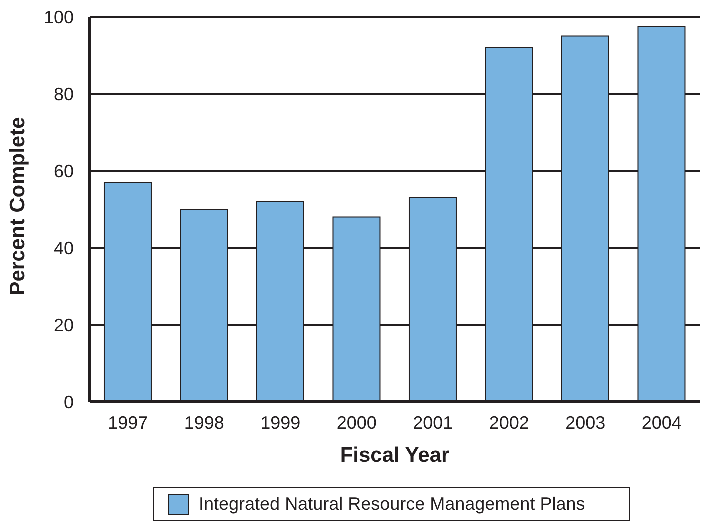 The image size is (701, 523). Describe the element at coordinates (586, 422) in the screenshot. I see `x-tick-label: 2003` at that location.